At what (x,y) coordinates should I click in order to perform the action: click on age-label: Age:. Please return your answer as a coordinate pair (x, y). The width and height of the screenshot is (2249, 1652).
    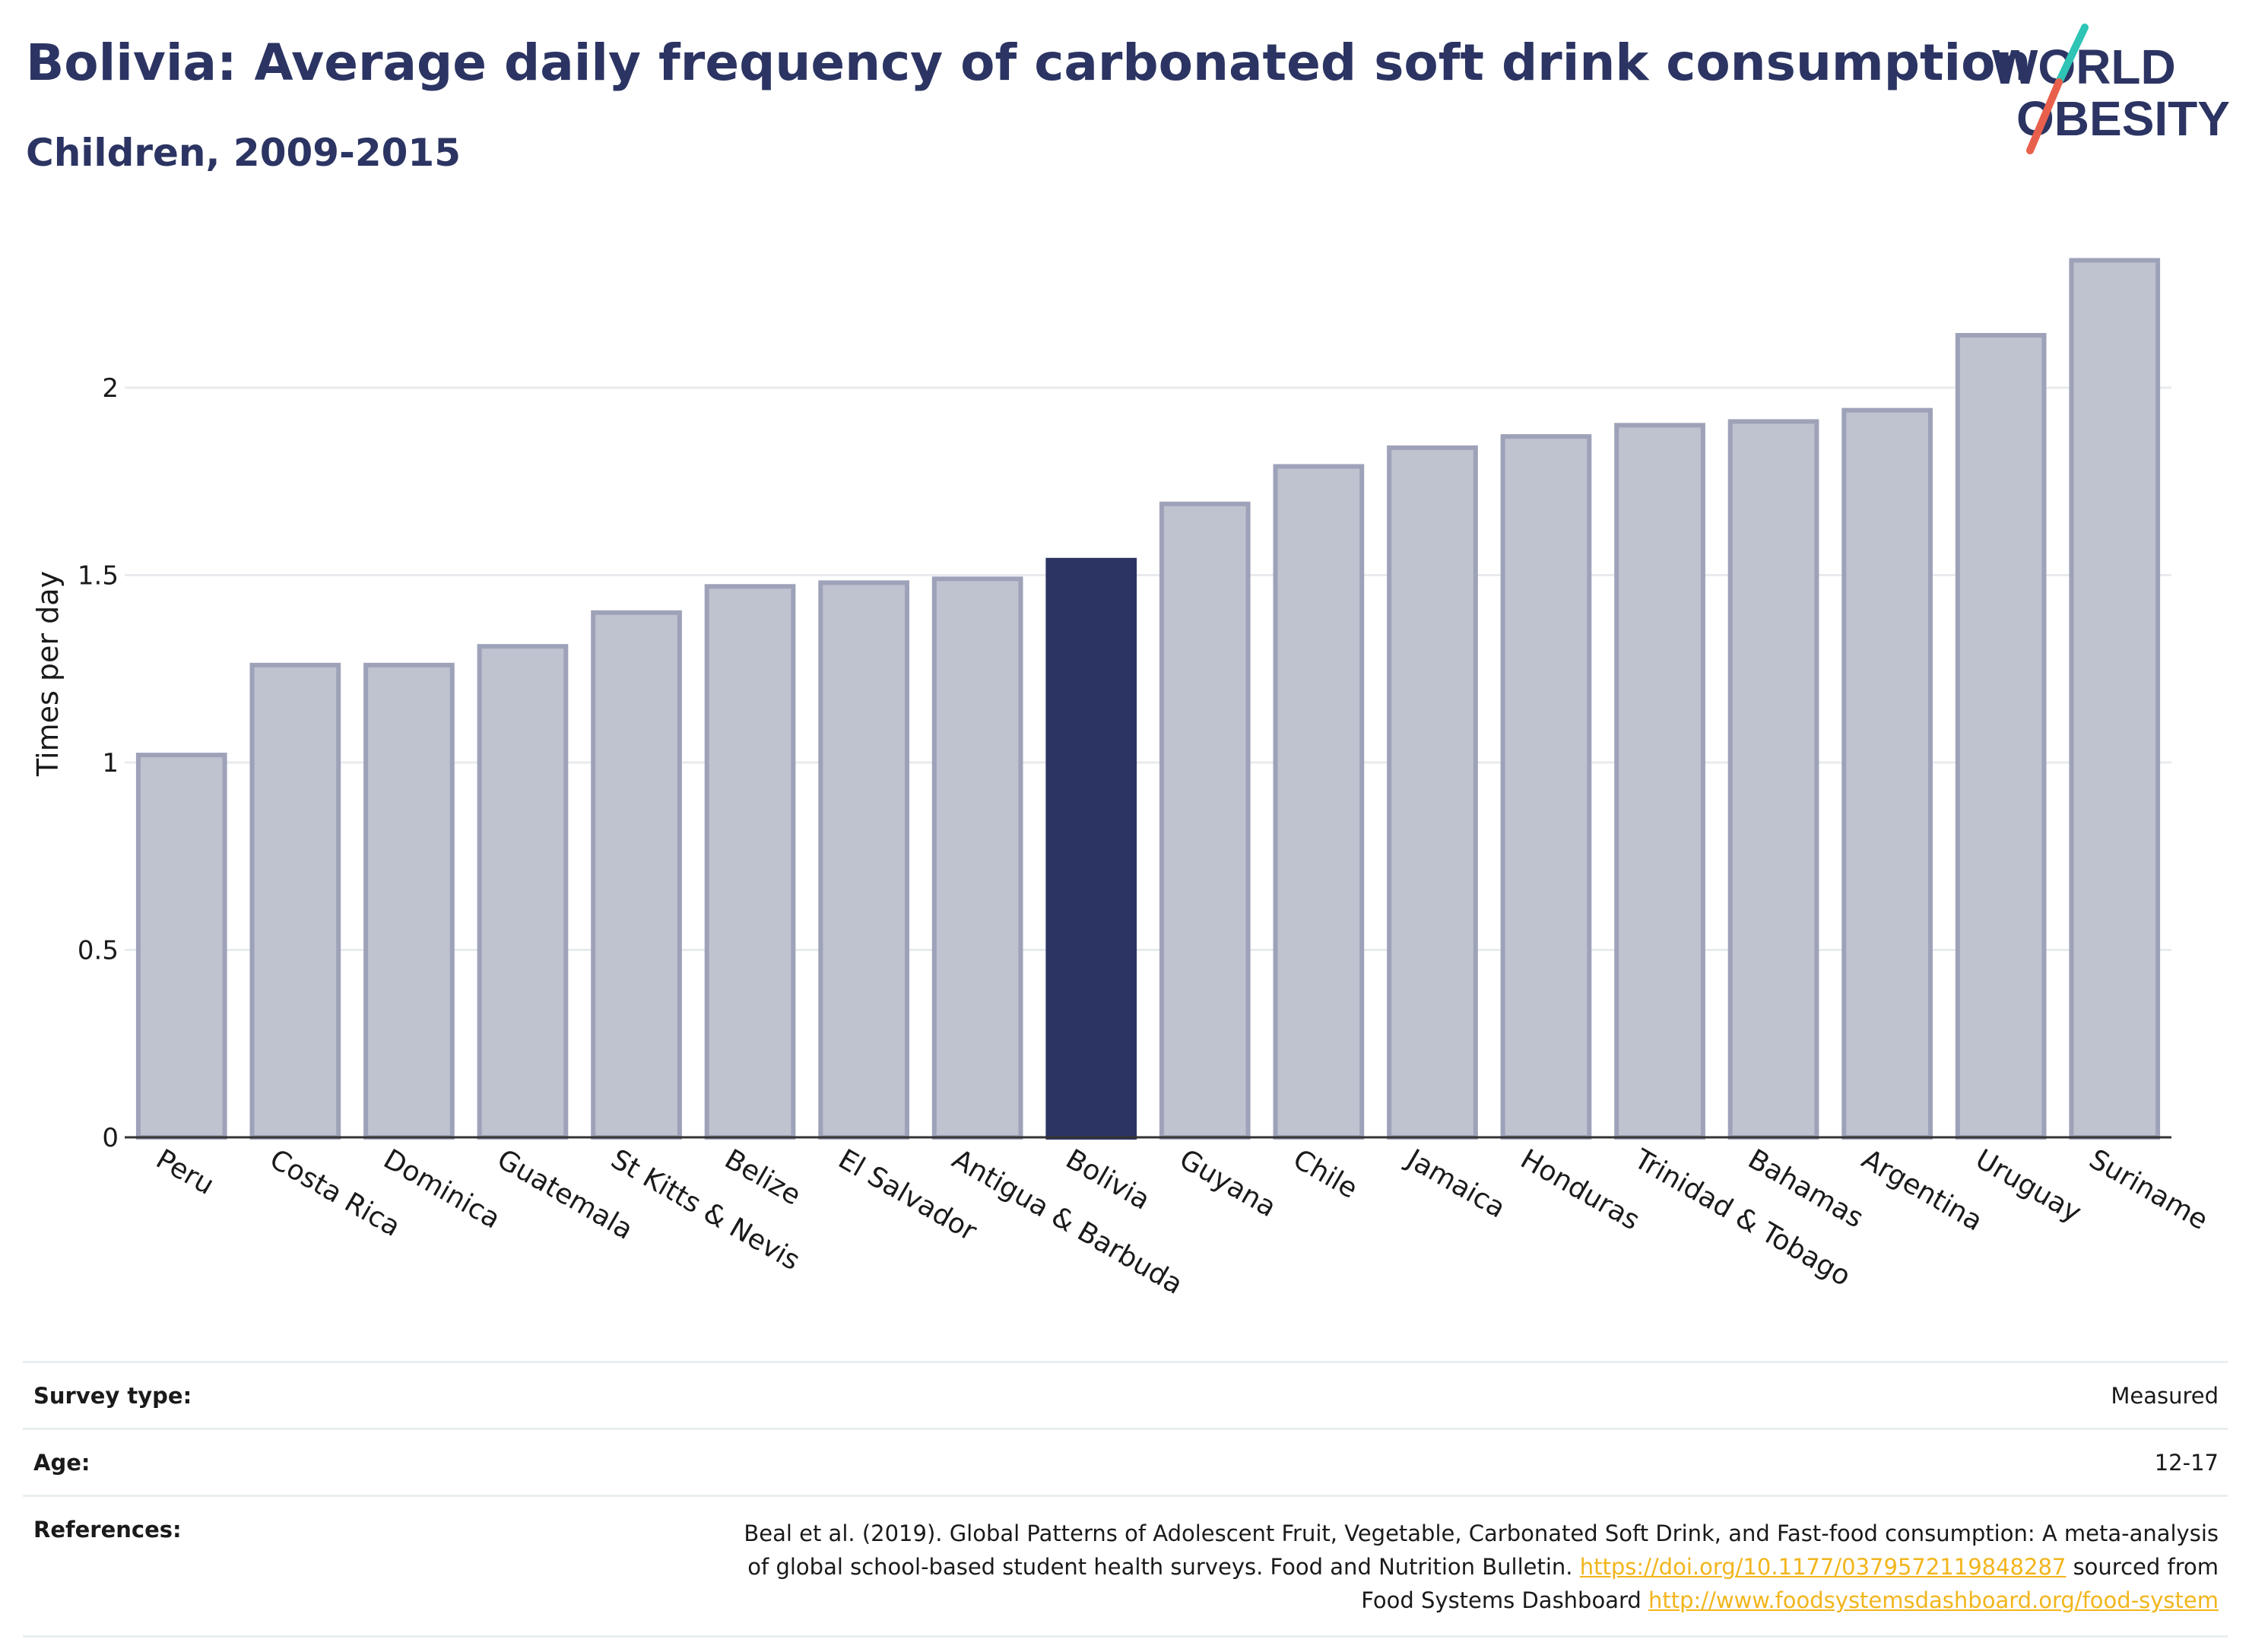
    Looking at the image, I should click on (173, 1462).